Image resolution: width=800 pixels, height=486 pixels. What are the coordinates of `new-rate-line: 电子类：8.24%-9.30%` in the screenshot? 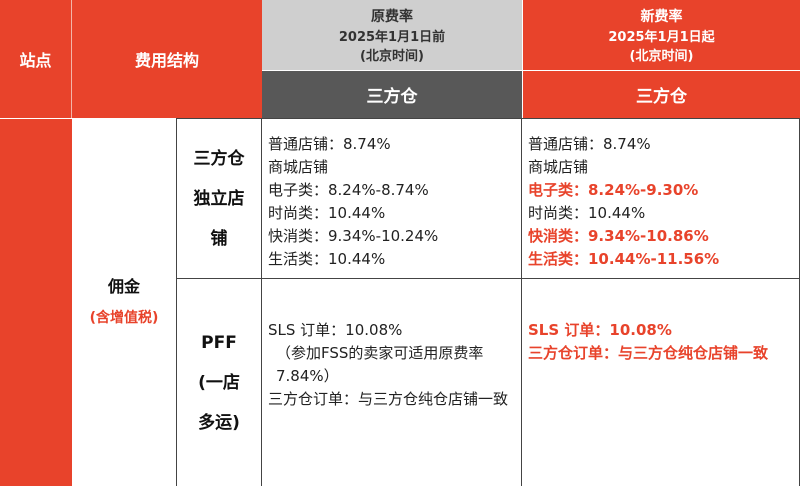 It's located at (613, 190).